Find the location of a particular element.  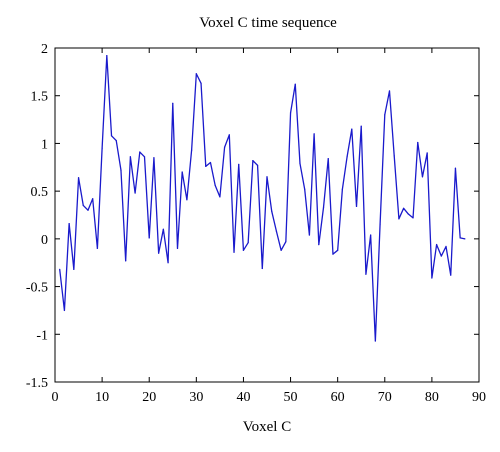

y-tick-label: 1 is located at coordinates (44, 144).